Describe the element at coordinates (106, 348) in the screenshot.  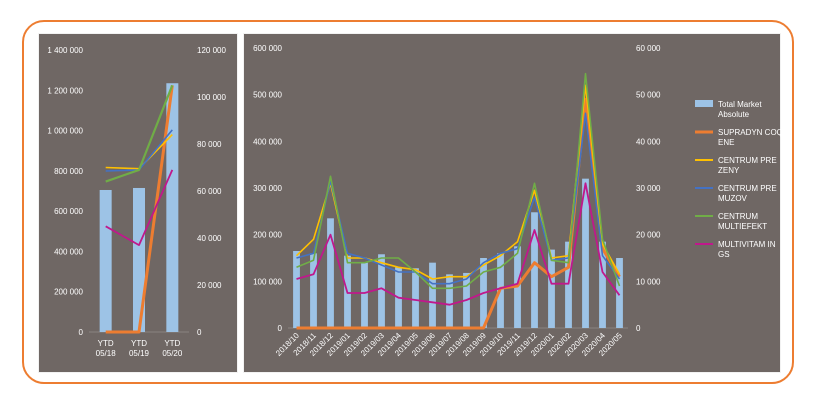
I see `category-label: YTD 05/18` at that location.